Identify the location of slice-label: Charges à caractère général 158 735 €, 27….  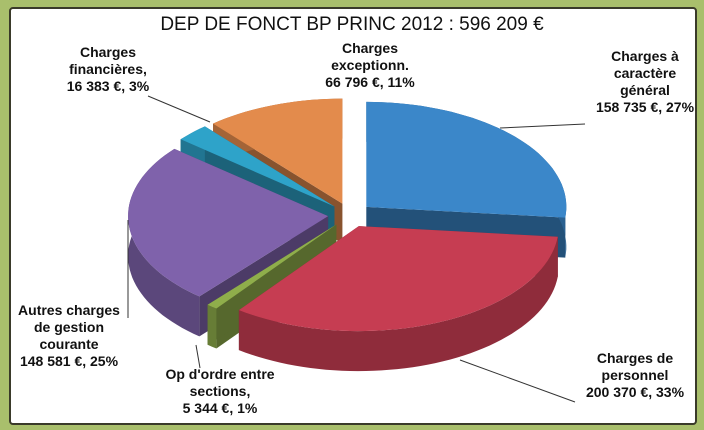
(645, 82).